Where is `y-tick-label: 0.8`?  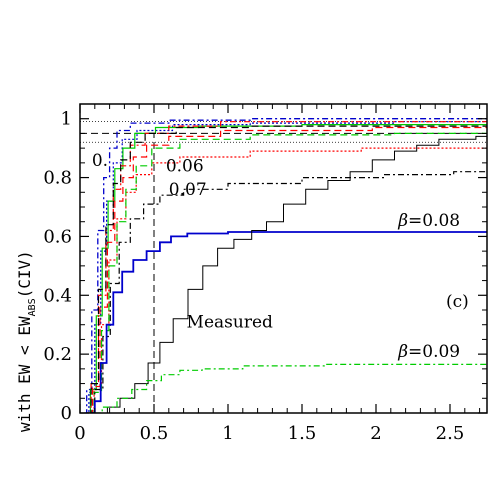
y-tick-label: 0.8 is located at coordinates (57, 178).